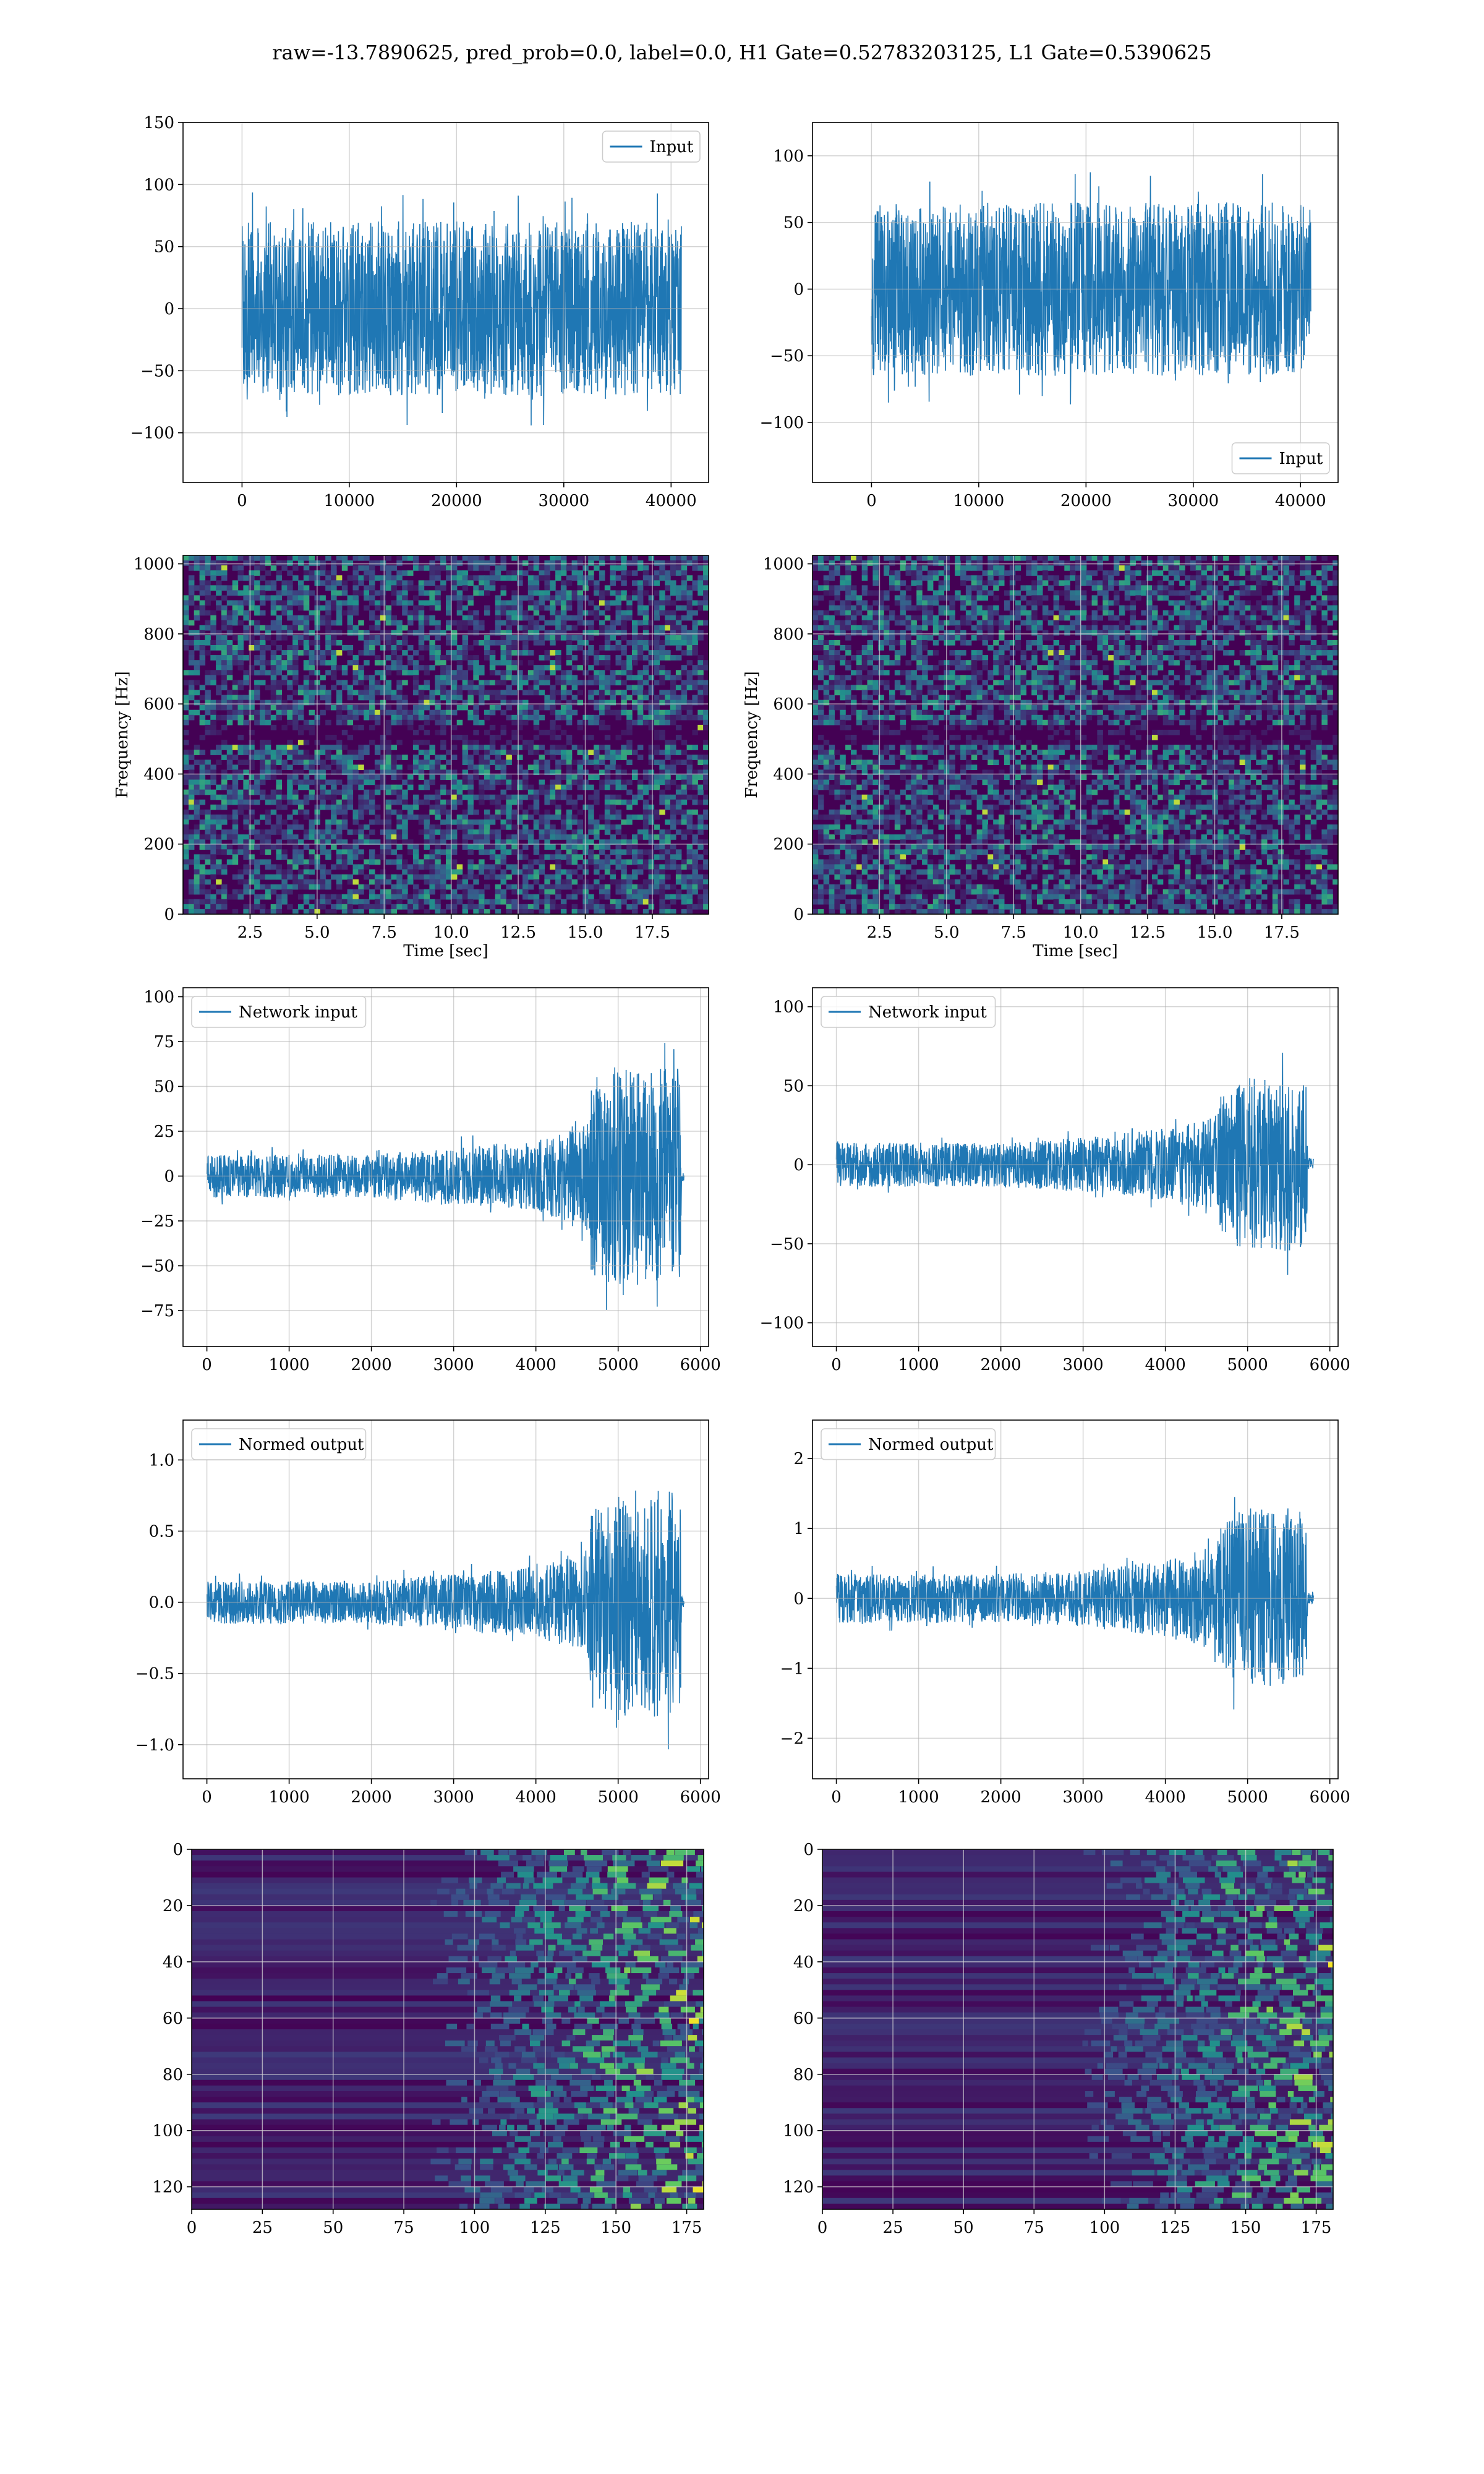 The image size is (1484, 2474). Describe the element at coordinates (1300, 501) in the screenshot. I see `x-tick-label: 40000` at that location.